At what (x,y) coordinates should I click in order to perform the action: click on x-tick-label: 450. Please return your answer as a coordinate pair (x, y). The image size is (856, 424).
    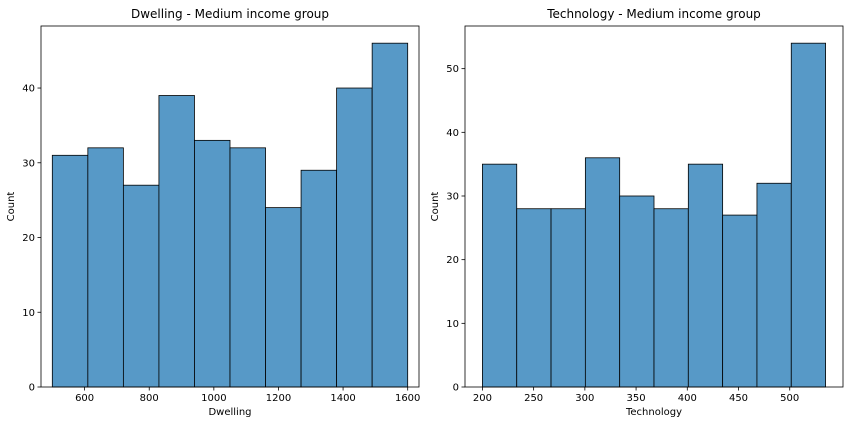
    Looking at the image, I should click on (738, 398).